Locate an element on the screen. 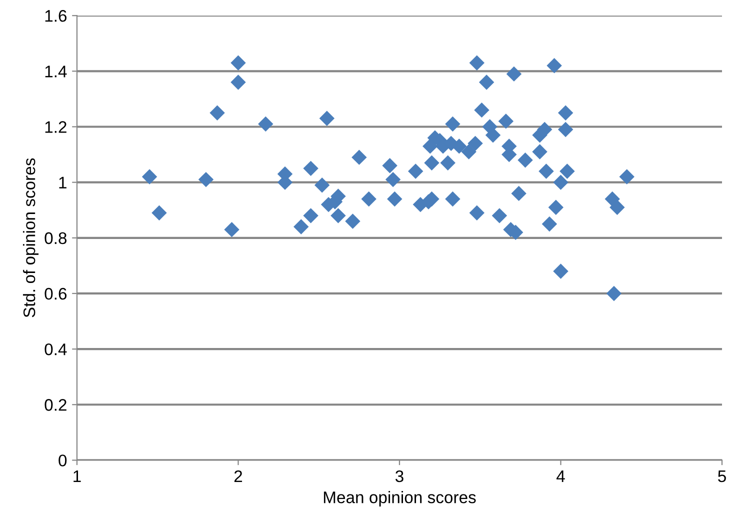 The height and width of the screenshot is (520, 733). y-tick-label: 0.6 is located at coordinates (55, 294).